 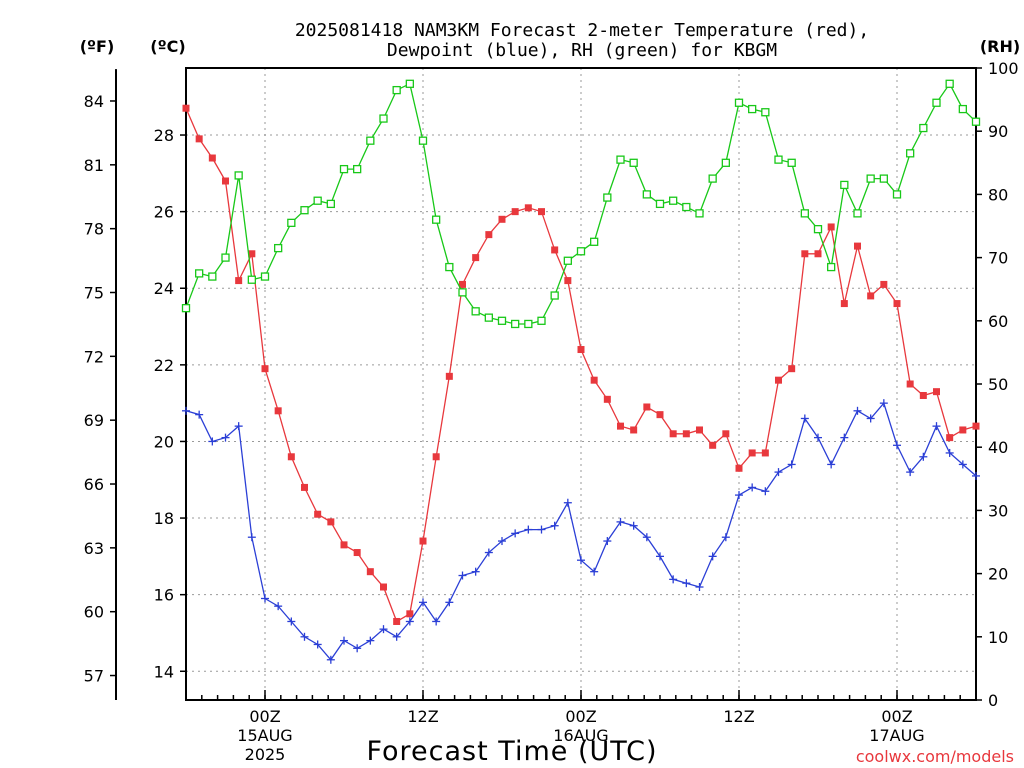 I want to click on x-tick-year: 2025, so click(x=265, y=754).